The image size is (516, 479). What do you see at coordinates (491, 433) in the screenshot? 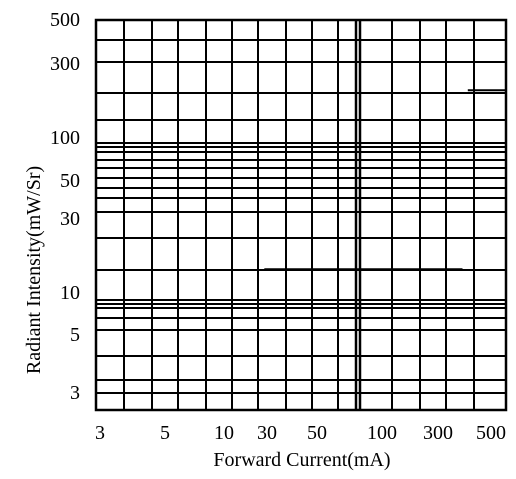
I see `x-tick-label-500: 500` at bounding box center [491, 433].